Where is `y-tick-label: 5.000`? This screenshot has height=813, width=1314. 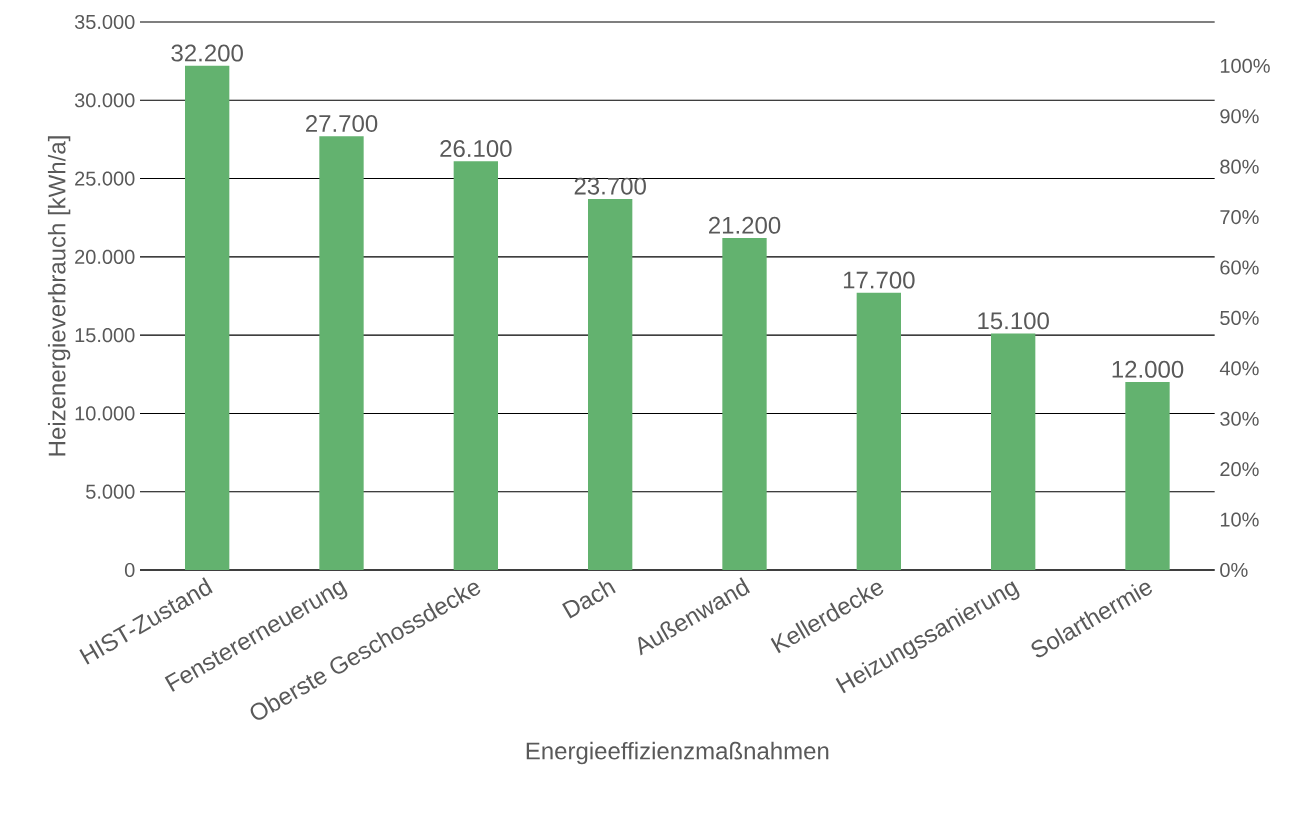 y-tick-label: 5.000 is located at coordinates (110, 491).